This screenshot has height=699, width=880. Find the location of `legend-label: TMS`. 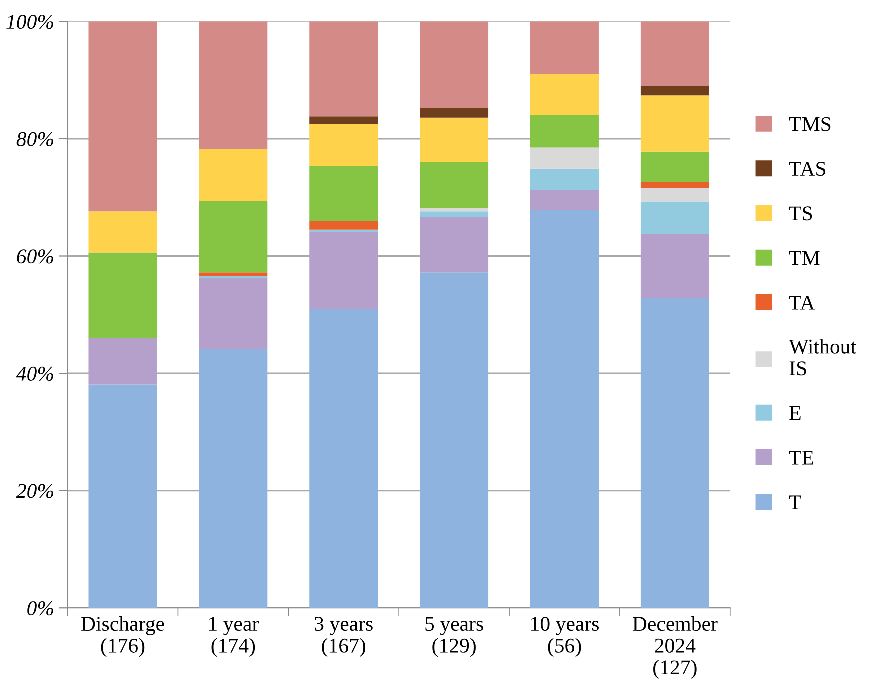

legend-label: TMS is located at coordinates (810, 124).